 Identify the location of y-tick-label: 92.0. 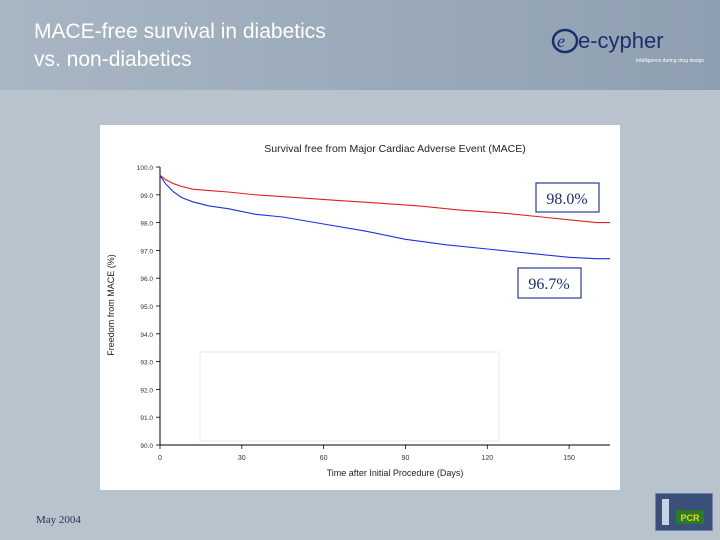
(146, 390).